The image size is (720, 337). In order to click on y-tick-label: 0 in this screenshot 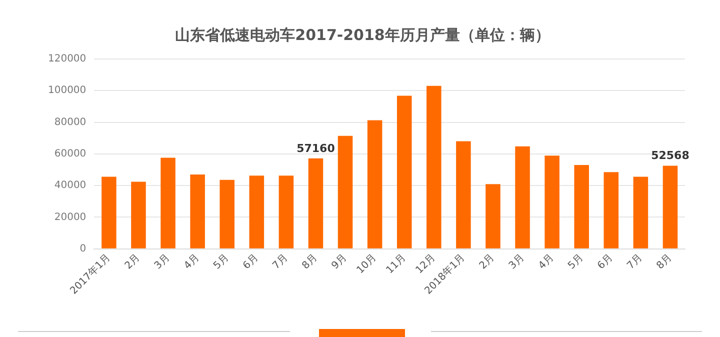, I will do `click(83, 248)`.